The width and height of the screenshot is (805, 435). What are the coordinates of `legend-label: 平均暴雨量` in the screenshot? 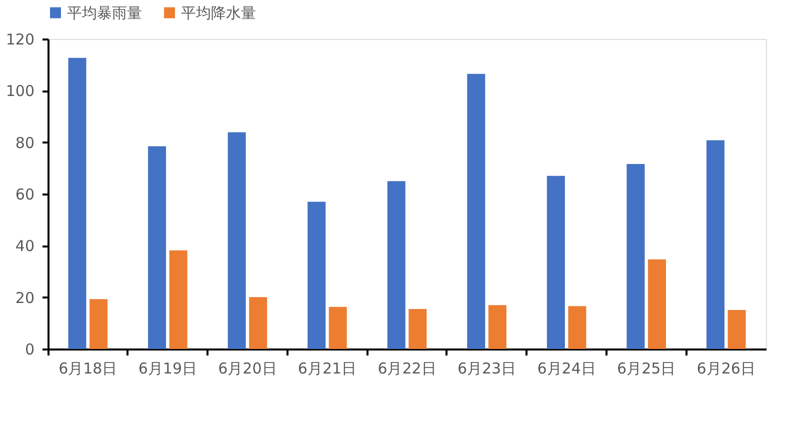 It's located at (104, 13).